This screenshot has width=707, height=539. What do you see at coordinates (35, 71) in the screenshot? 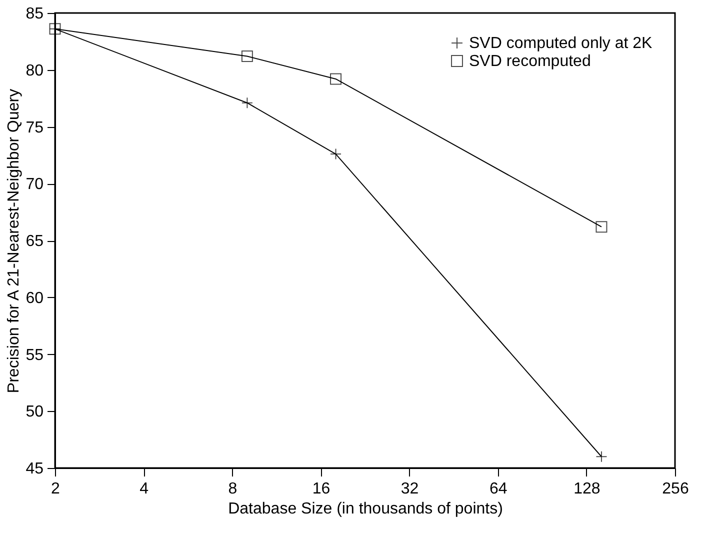
I see `y-tick-label: 80` at bounding box center [35, 71].